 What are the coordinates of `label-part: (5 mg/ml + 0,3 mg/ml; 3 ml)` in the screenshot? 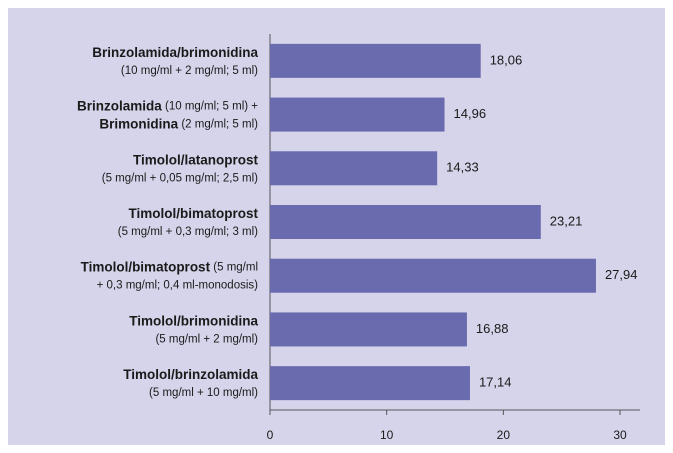 It's located at (188, 232).